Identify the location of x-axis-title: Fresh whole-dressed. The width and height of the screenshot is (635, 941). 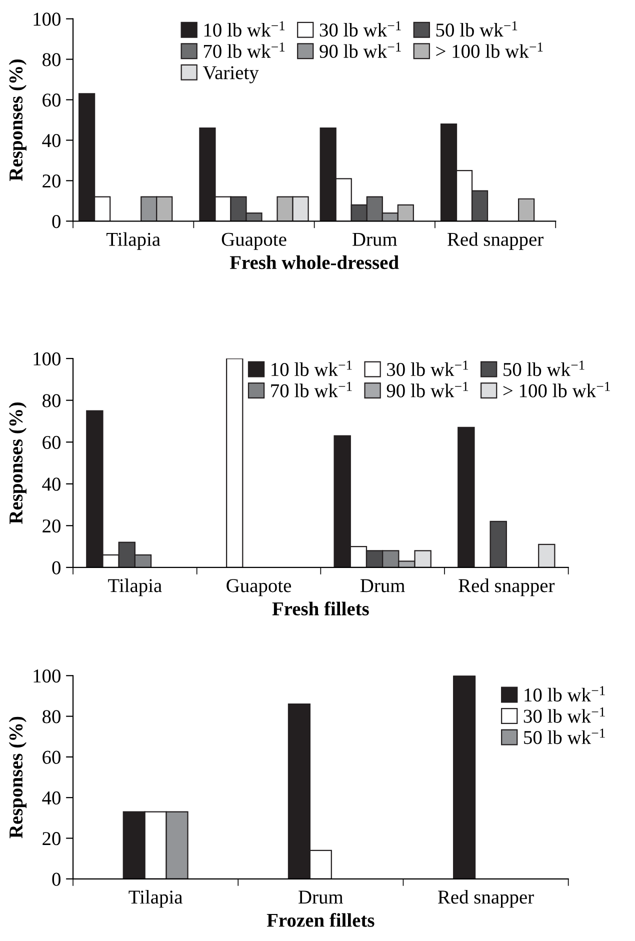
(314, 262).